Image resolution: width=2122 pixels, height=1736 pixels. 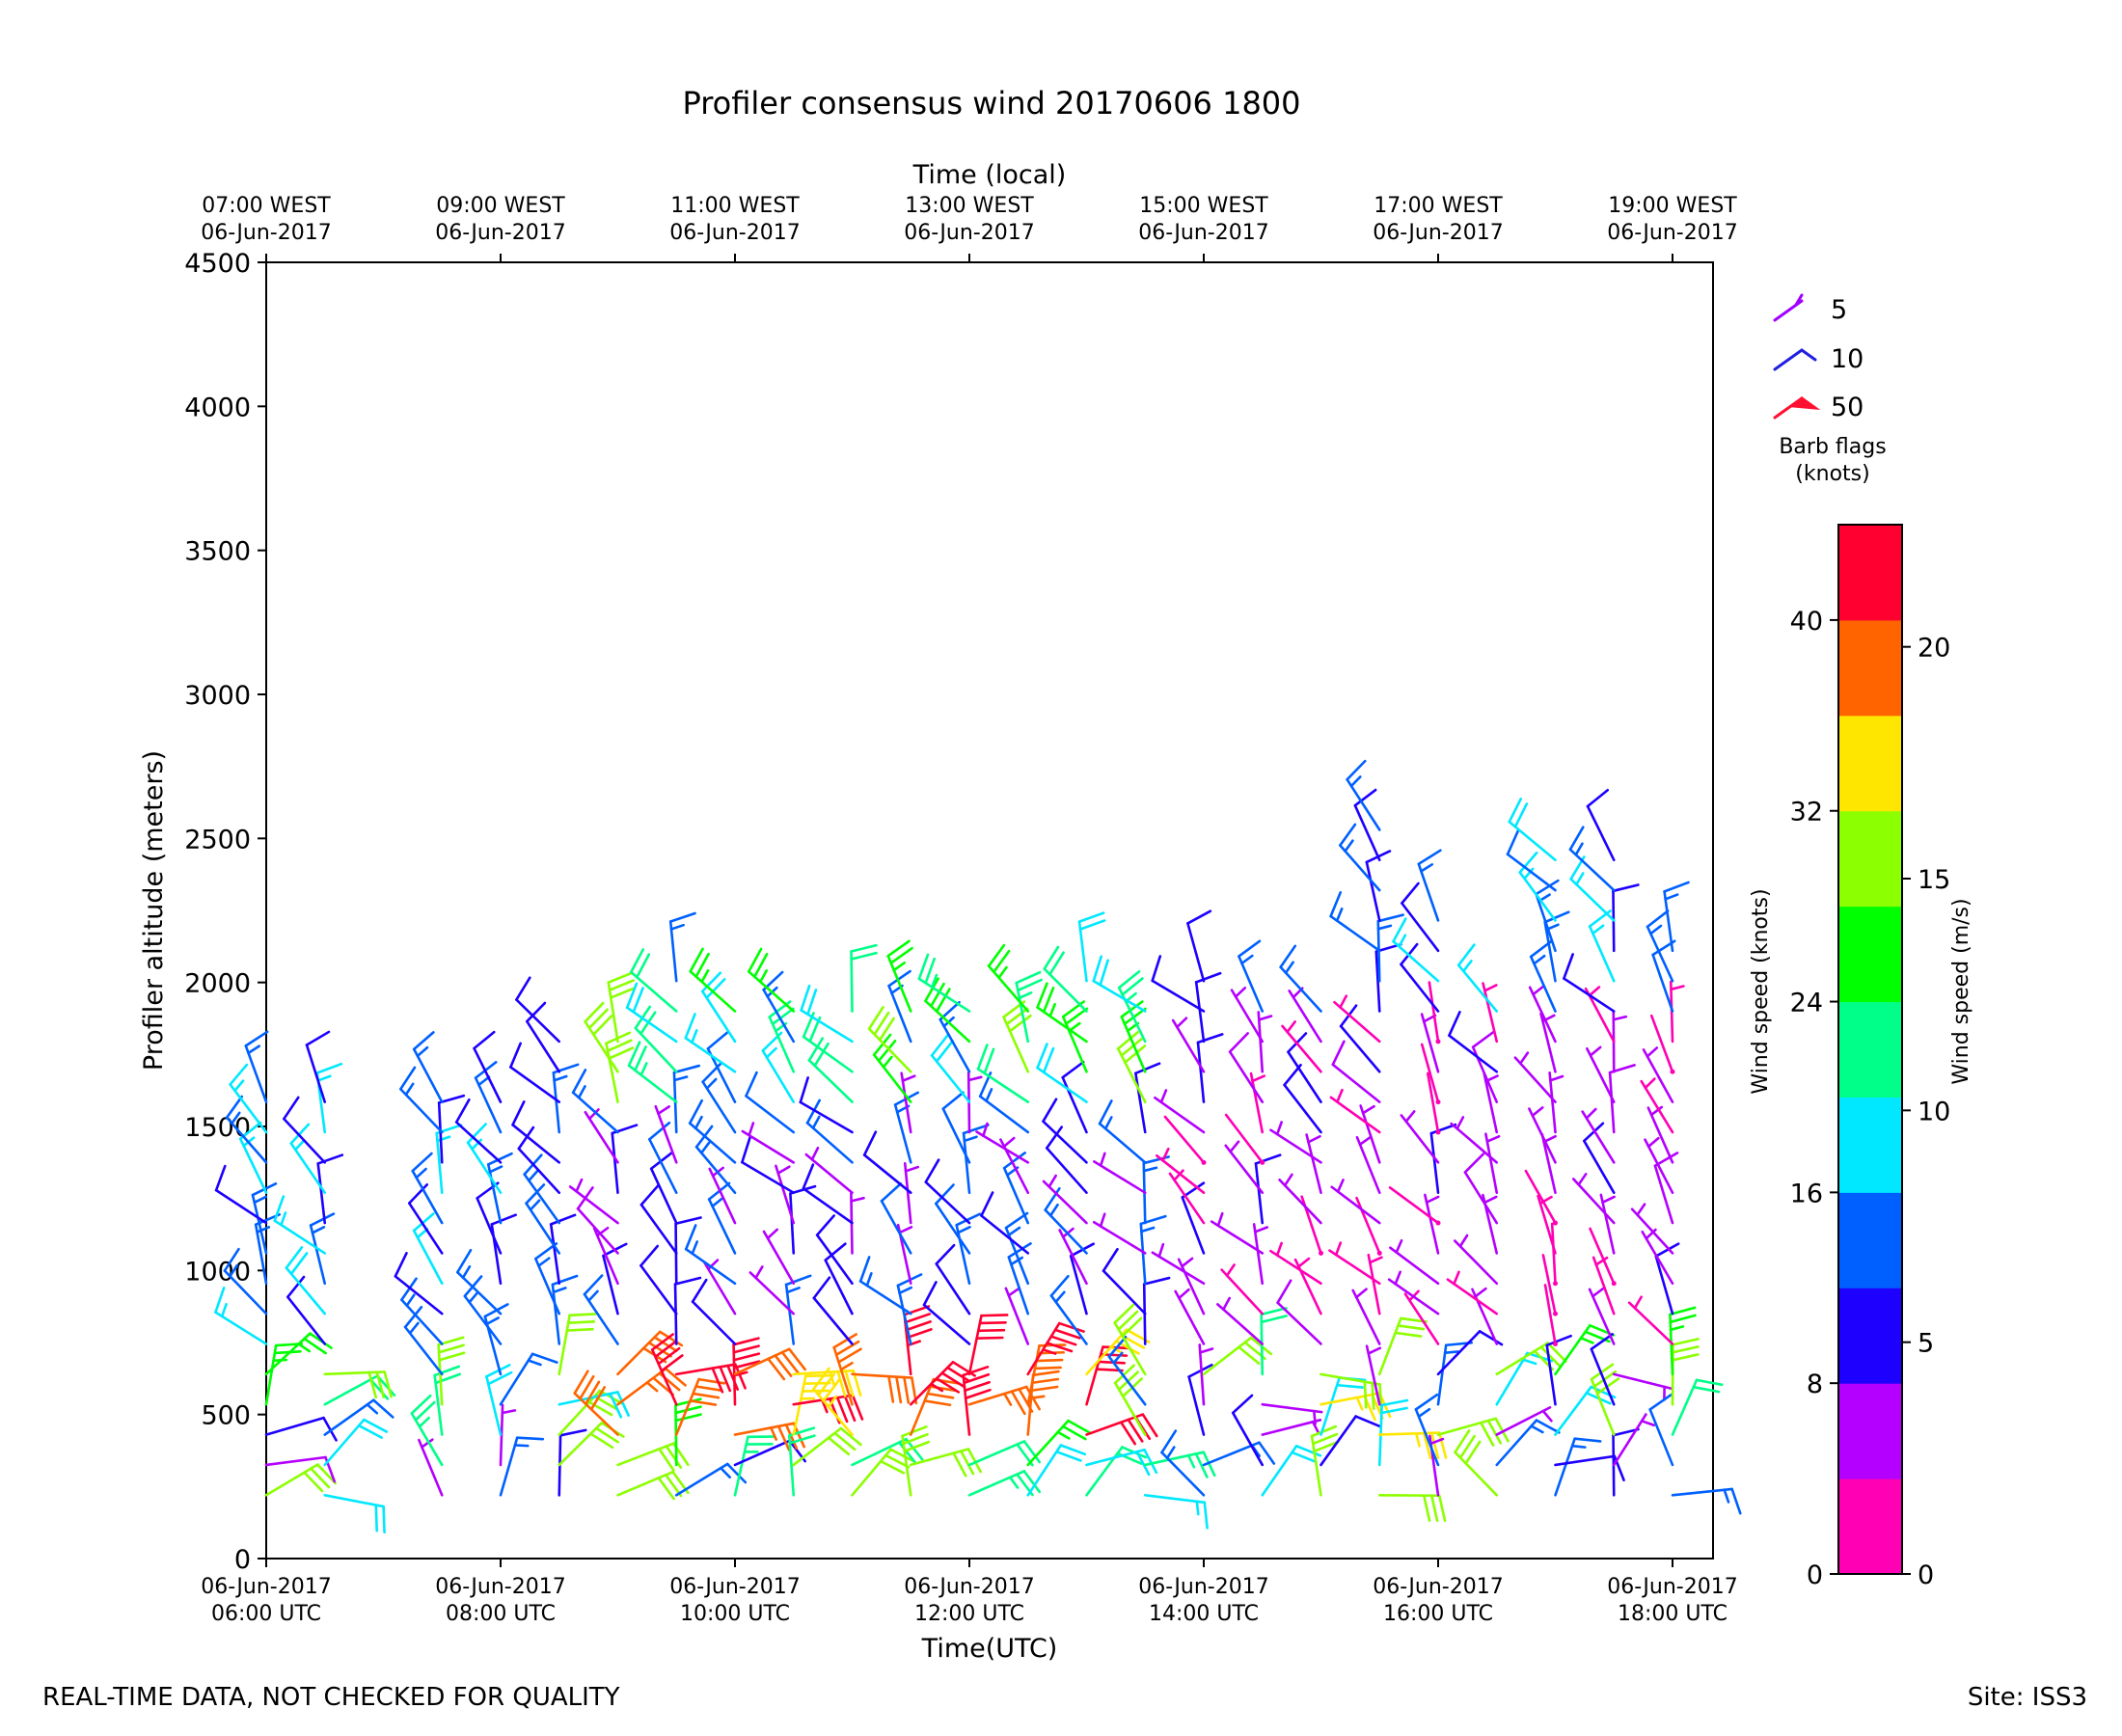 I want to click on x-axis-label: Time(UTC), so click(x=990, y=1649).